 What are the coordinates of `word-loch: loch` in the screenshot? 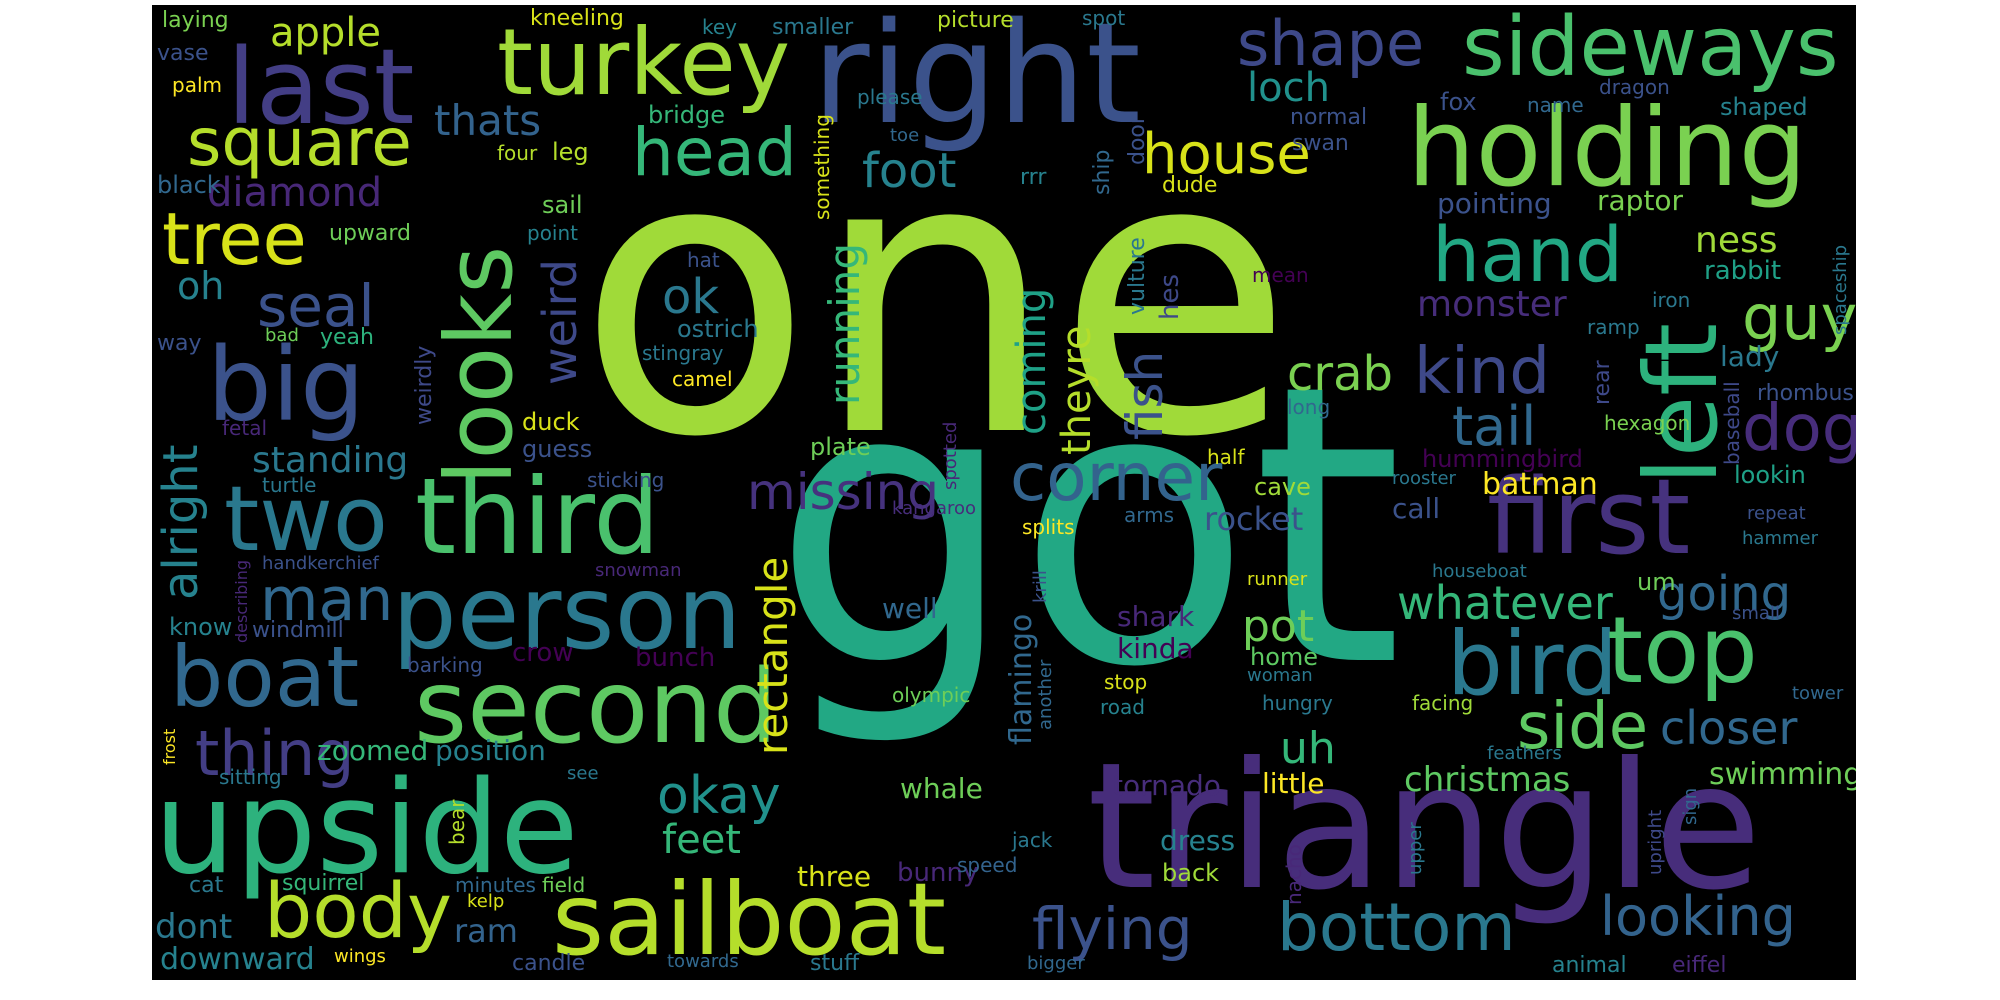 It's located at (1288, 88).